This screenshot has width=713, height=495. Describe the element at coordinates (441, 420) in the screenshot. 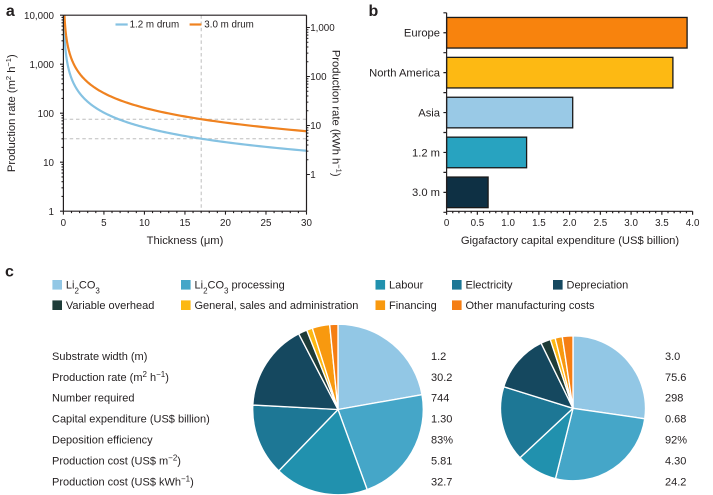

I see `svg-text: 1.30` at that location.